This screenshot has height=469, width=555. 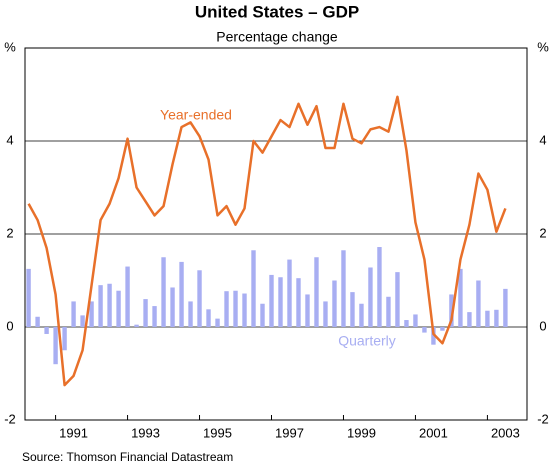 I want to click on chart-subtitle: Percentage change, so click(x=277, y=37).